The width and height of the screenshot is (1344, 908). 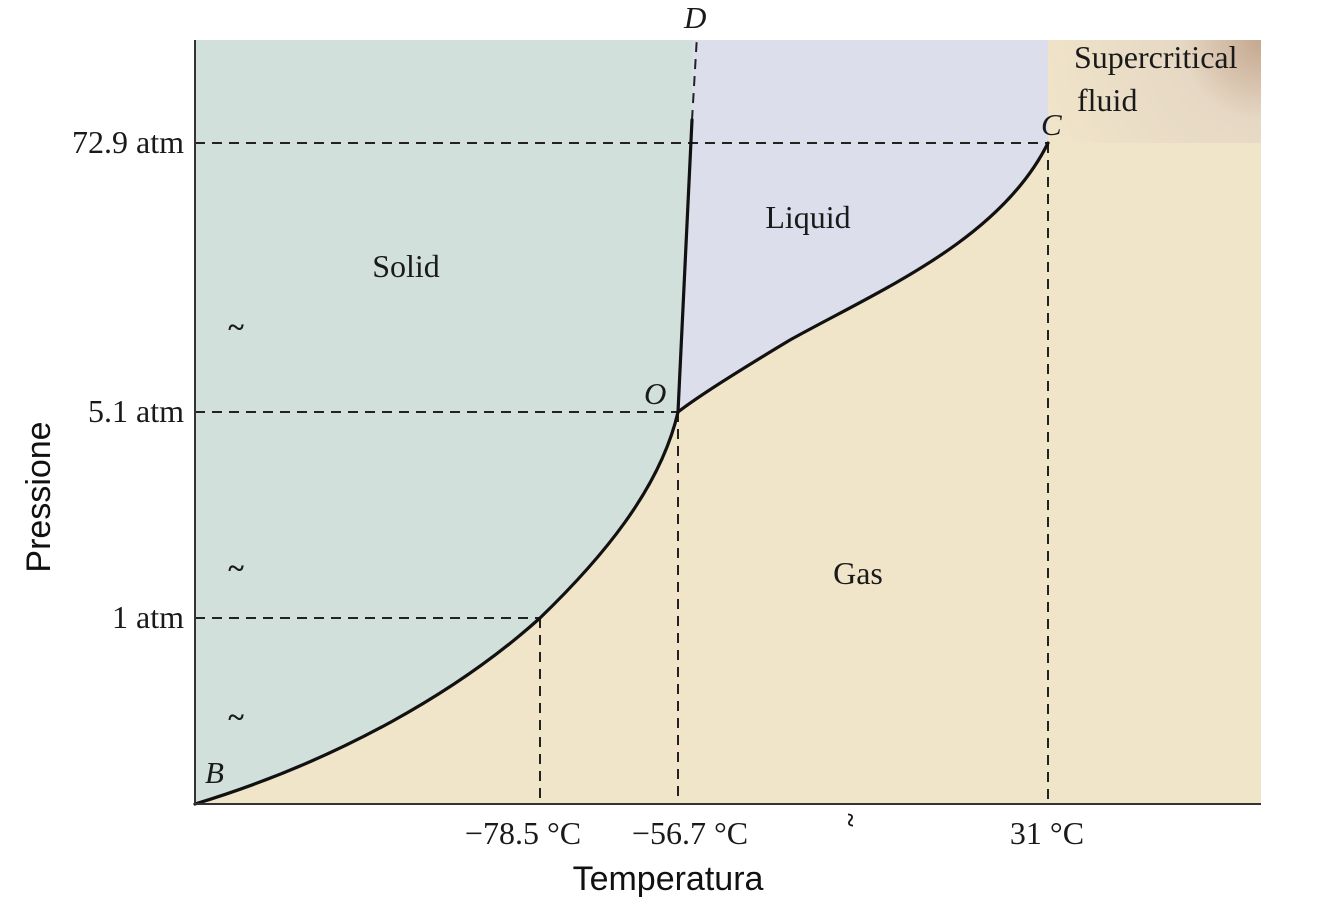 I want to click on region-label-liquid: Liquid, so click(x=807, y=217).